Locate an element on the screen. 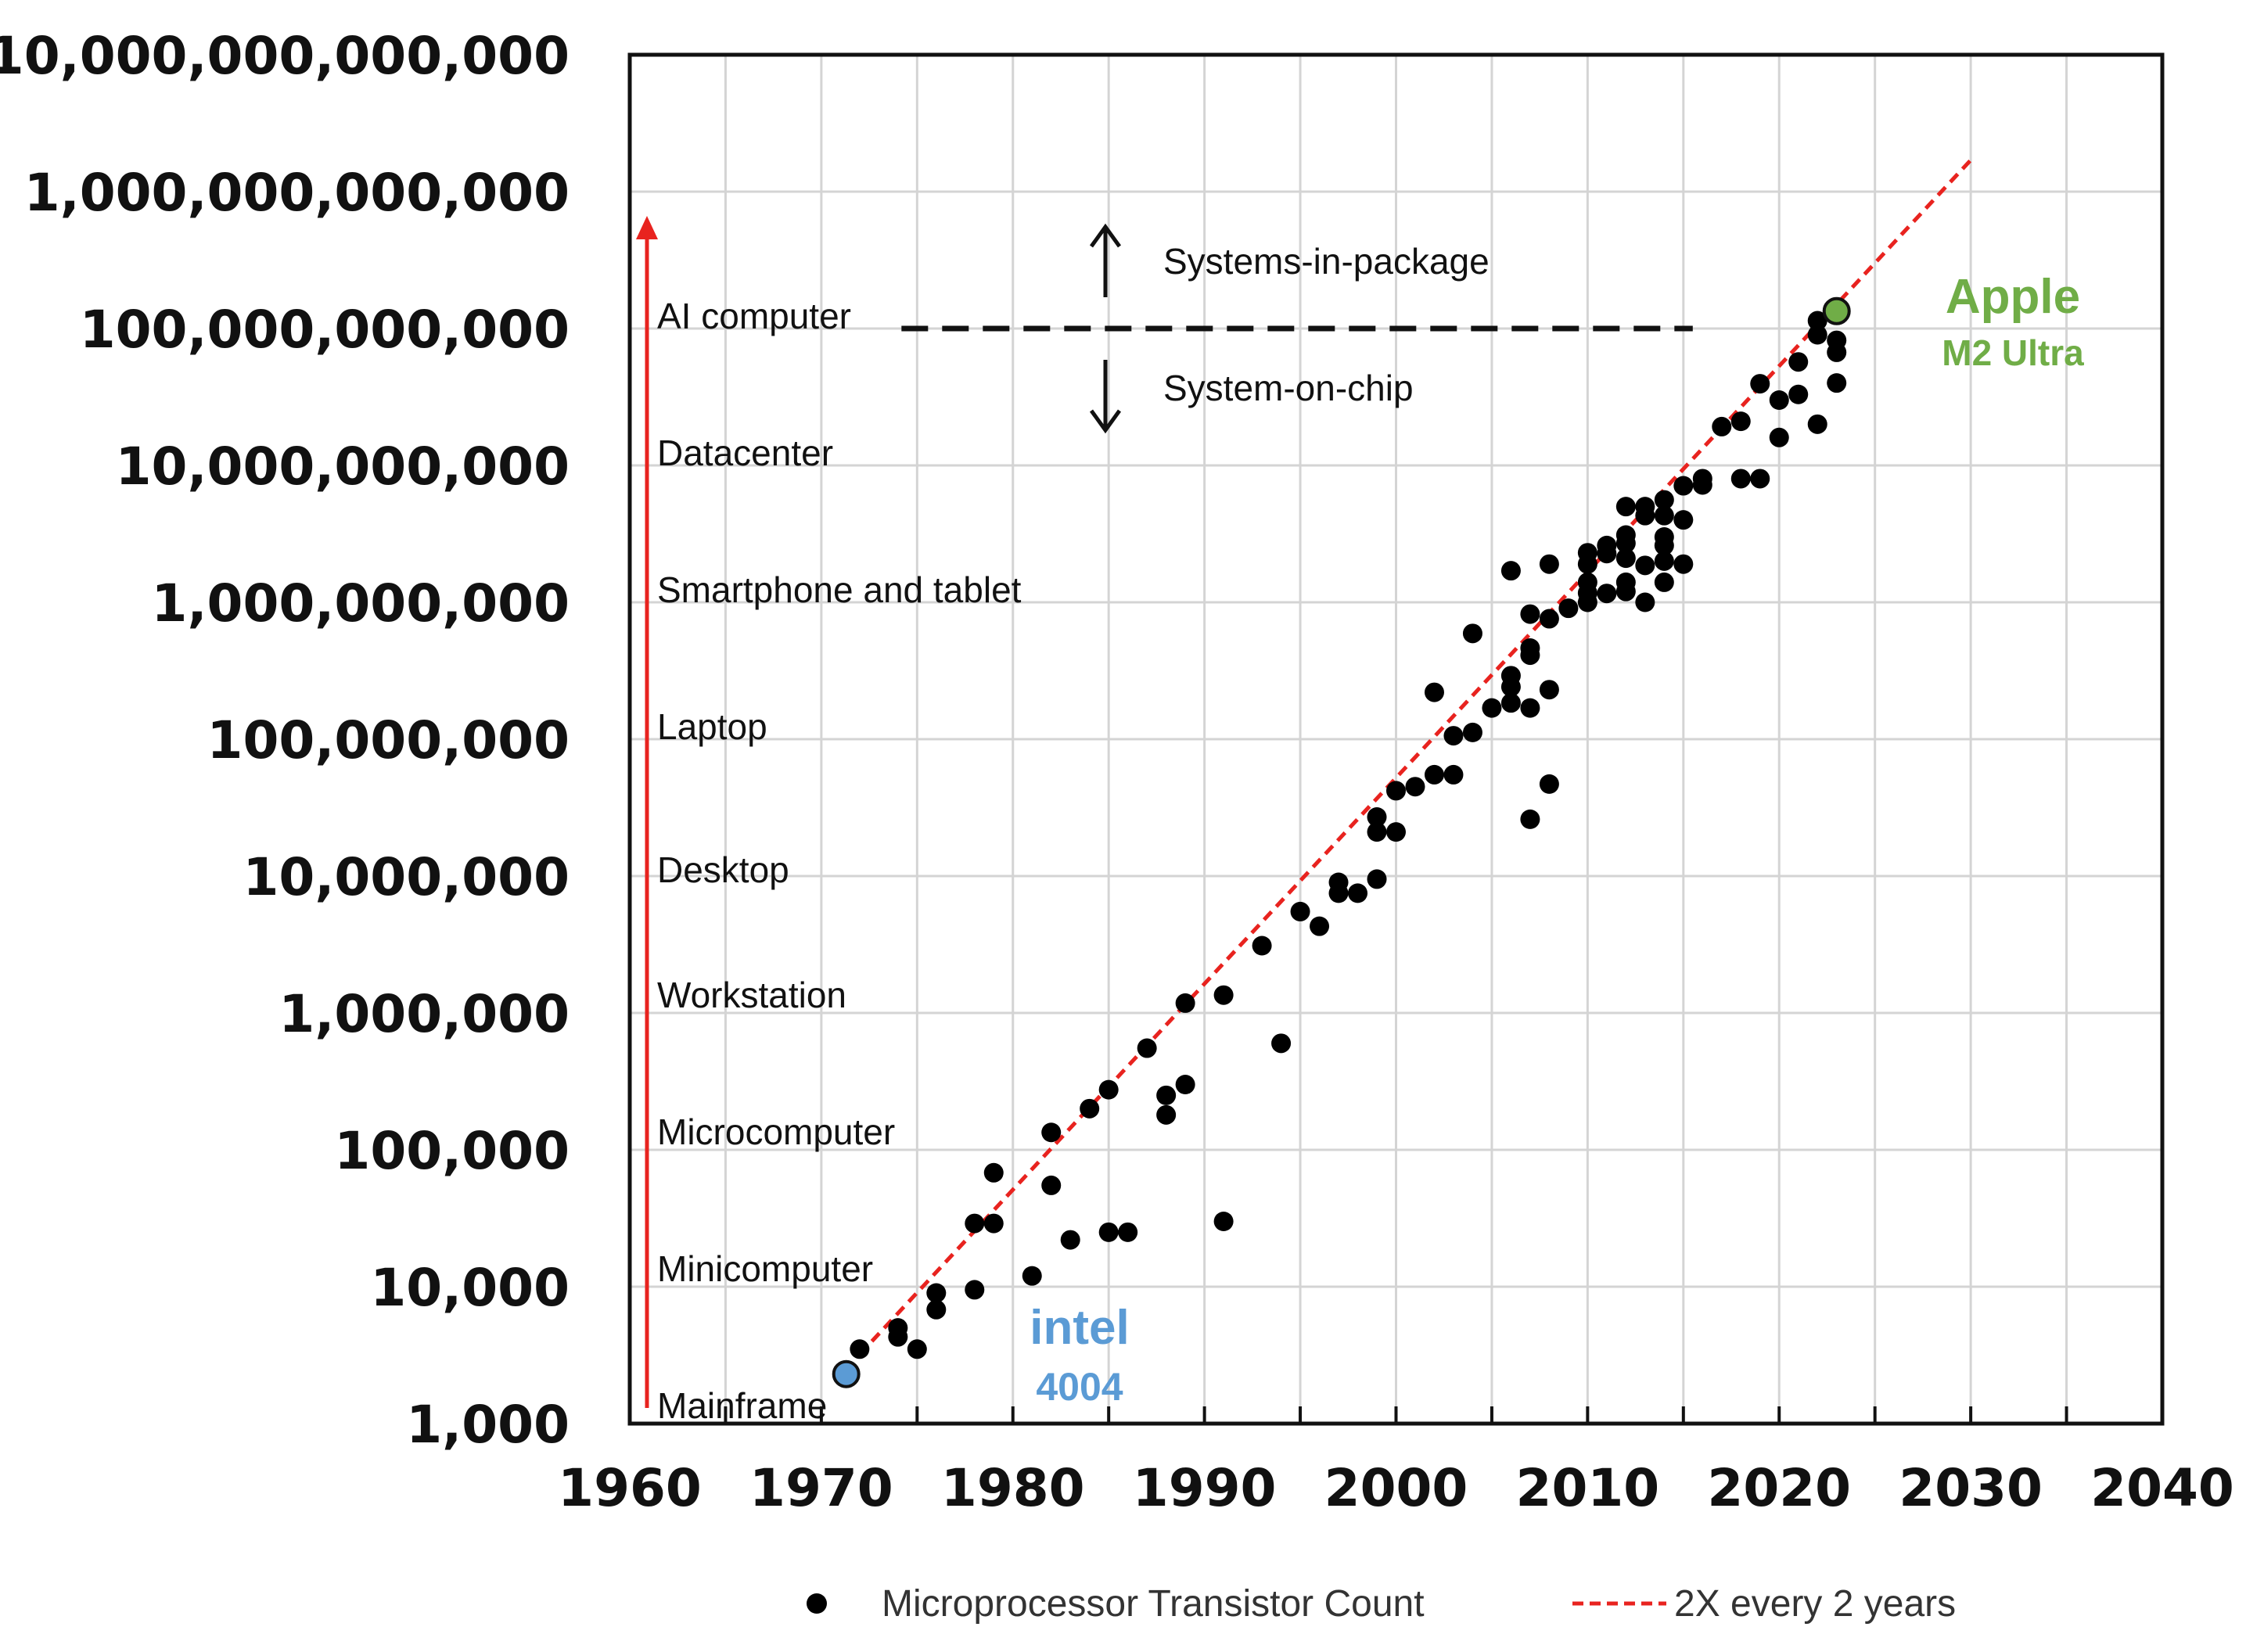 The width and height of the screenshot is (2264, 1652). arrow-up-head is located at coordinates (1105, 235).